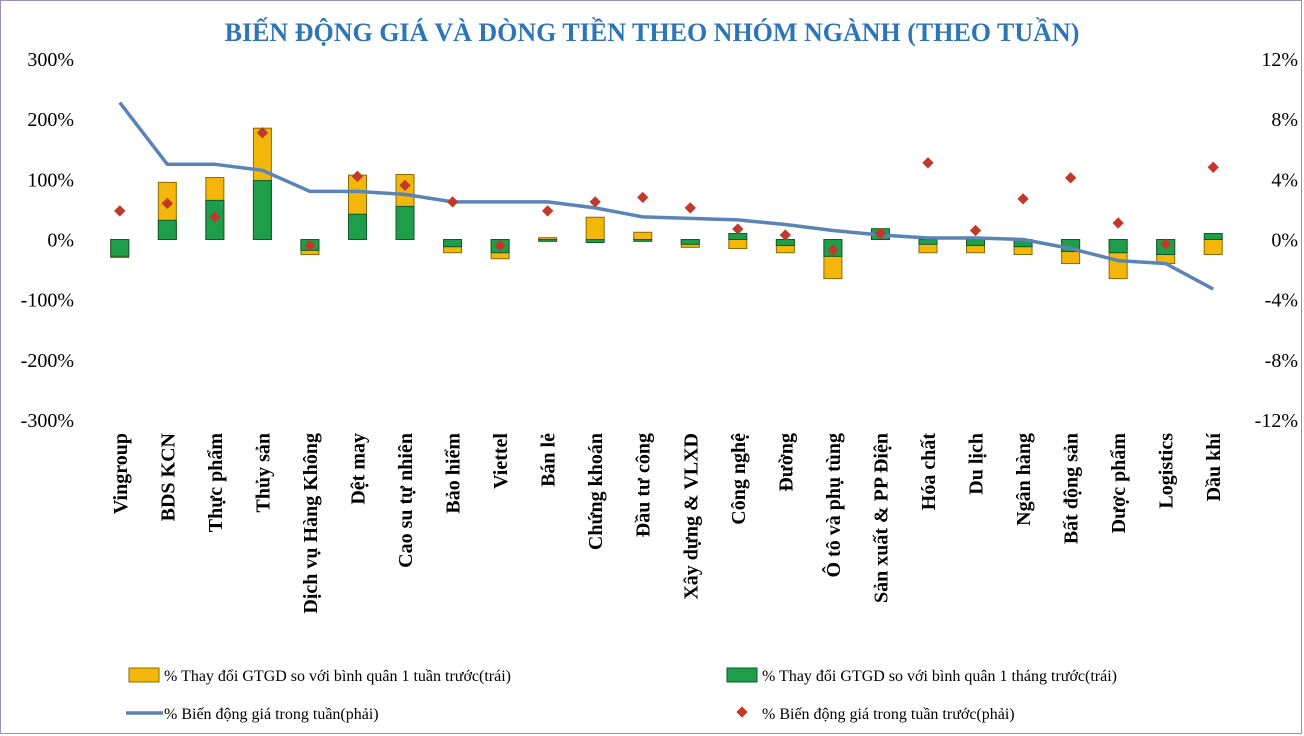 The width and height of the screenshot is (1304, 736). Describe the element at coordinates (47, 361) in the screenshot. I see `left-tick-label: -200%` at that location.